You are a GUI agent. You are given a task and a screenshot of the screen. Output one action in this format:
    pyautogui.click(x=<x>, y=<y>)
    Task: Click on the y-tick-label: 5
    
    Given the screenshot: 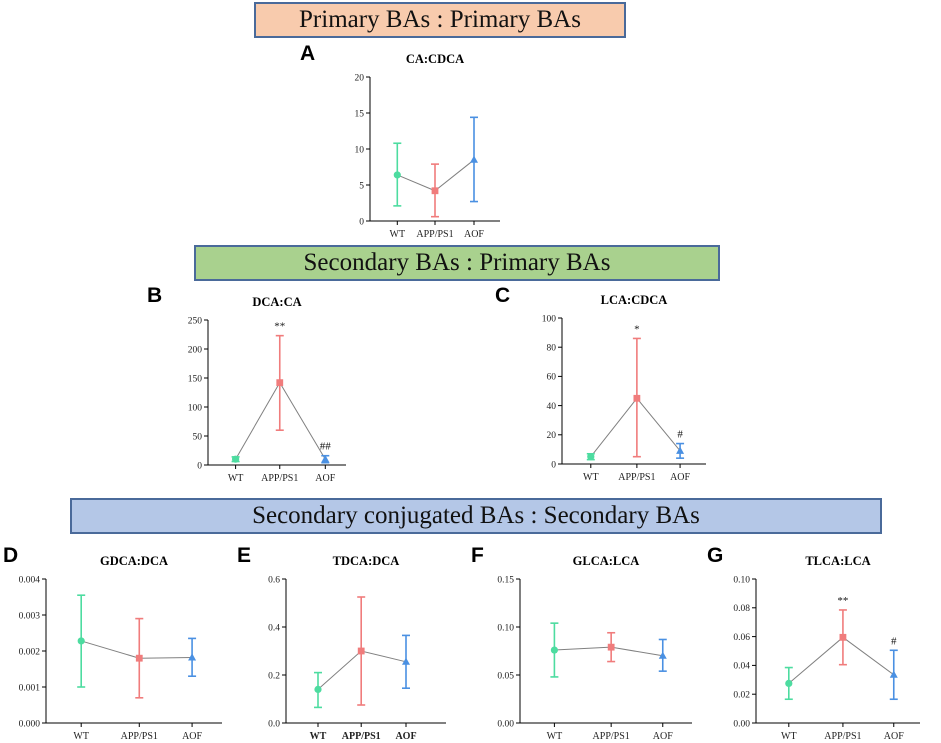 What is the action you would take?
    pyautogui.click(x=361, y=186)
    